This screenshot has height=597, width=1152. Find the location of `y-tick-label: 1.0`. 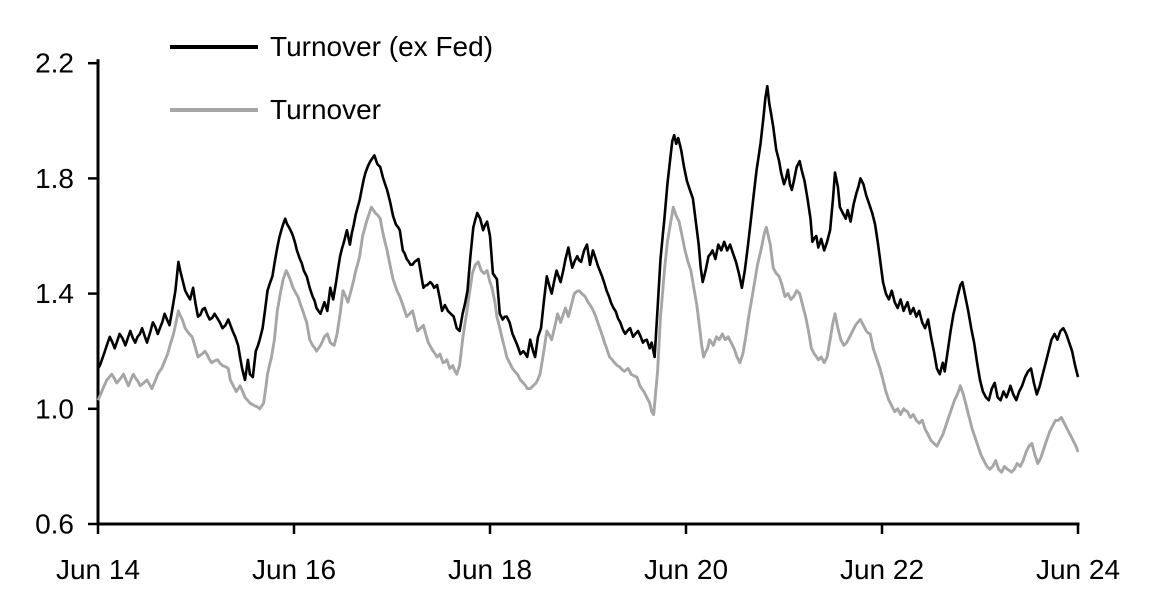

y-tick-label: 1.0 is located at coordinates (54, 408).